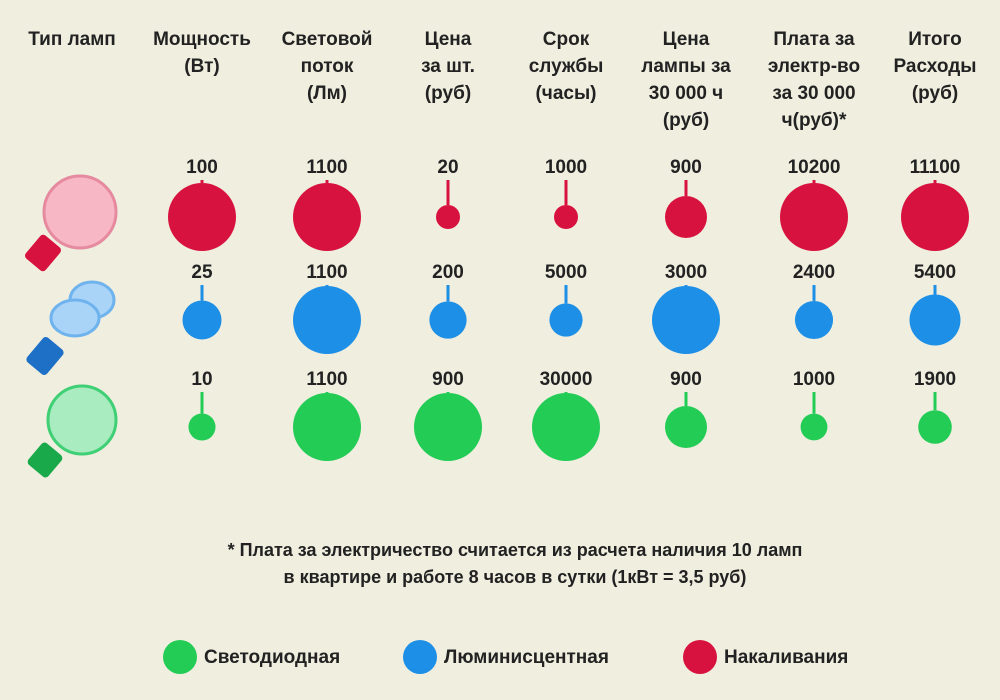 Image resolution: width=1000 pixels, height=700 pixels. I want to click on value-label: 5400, so click(935, 272).